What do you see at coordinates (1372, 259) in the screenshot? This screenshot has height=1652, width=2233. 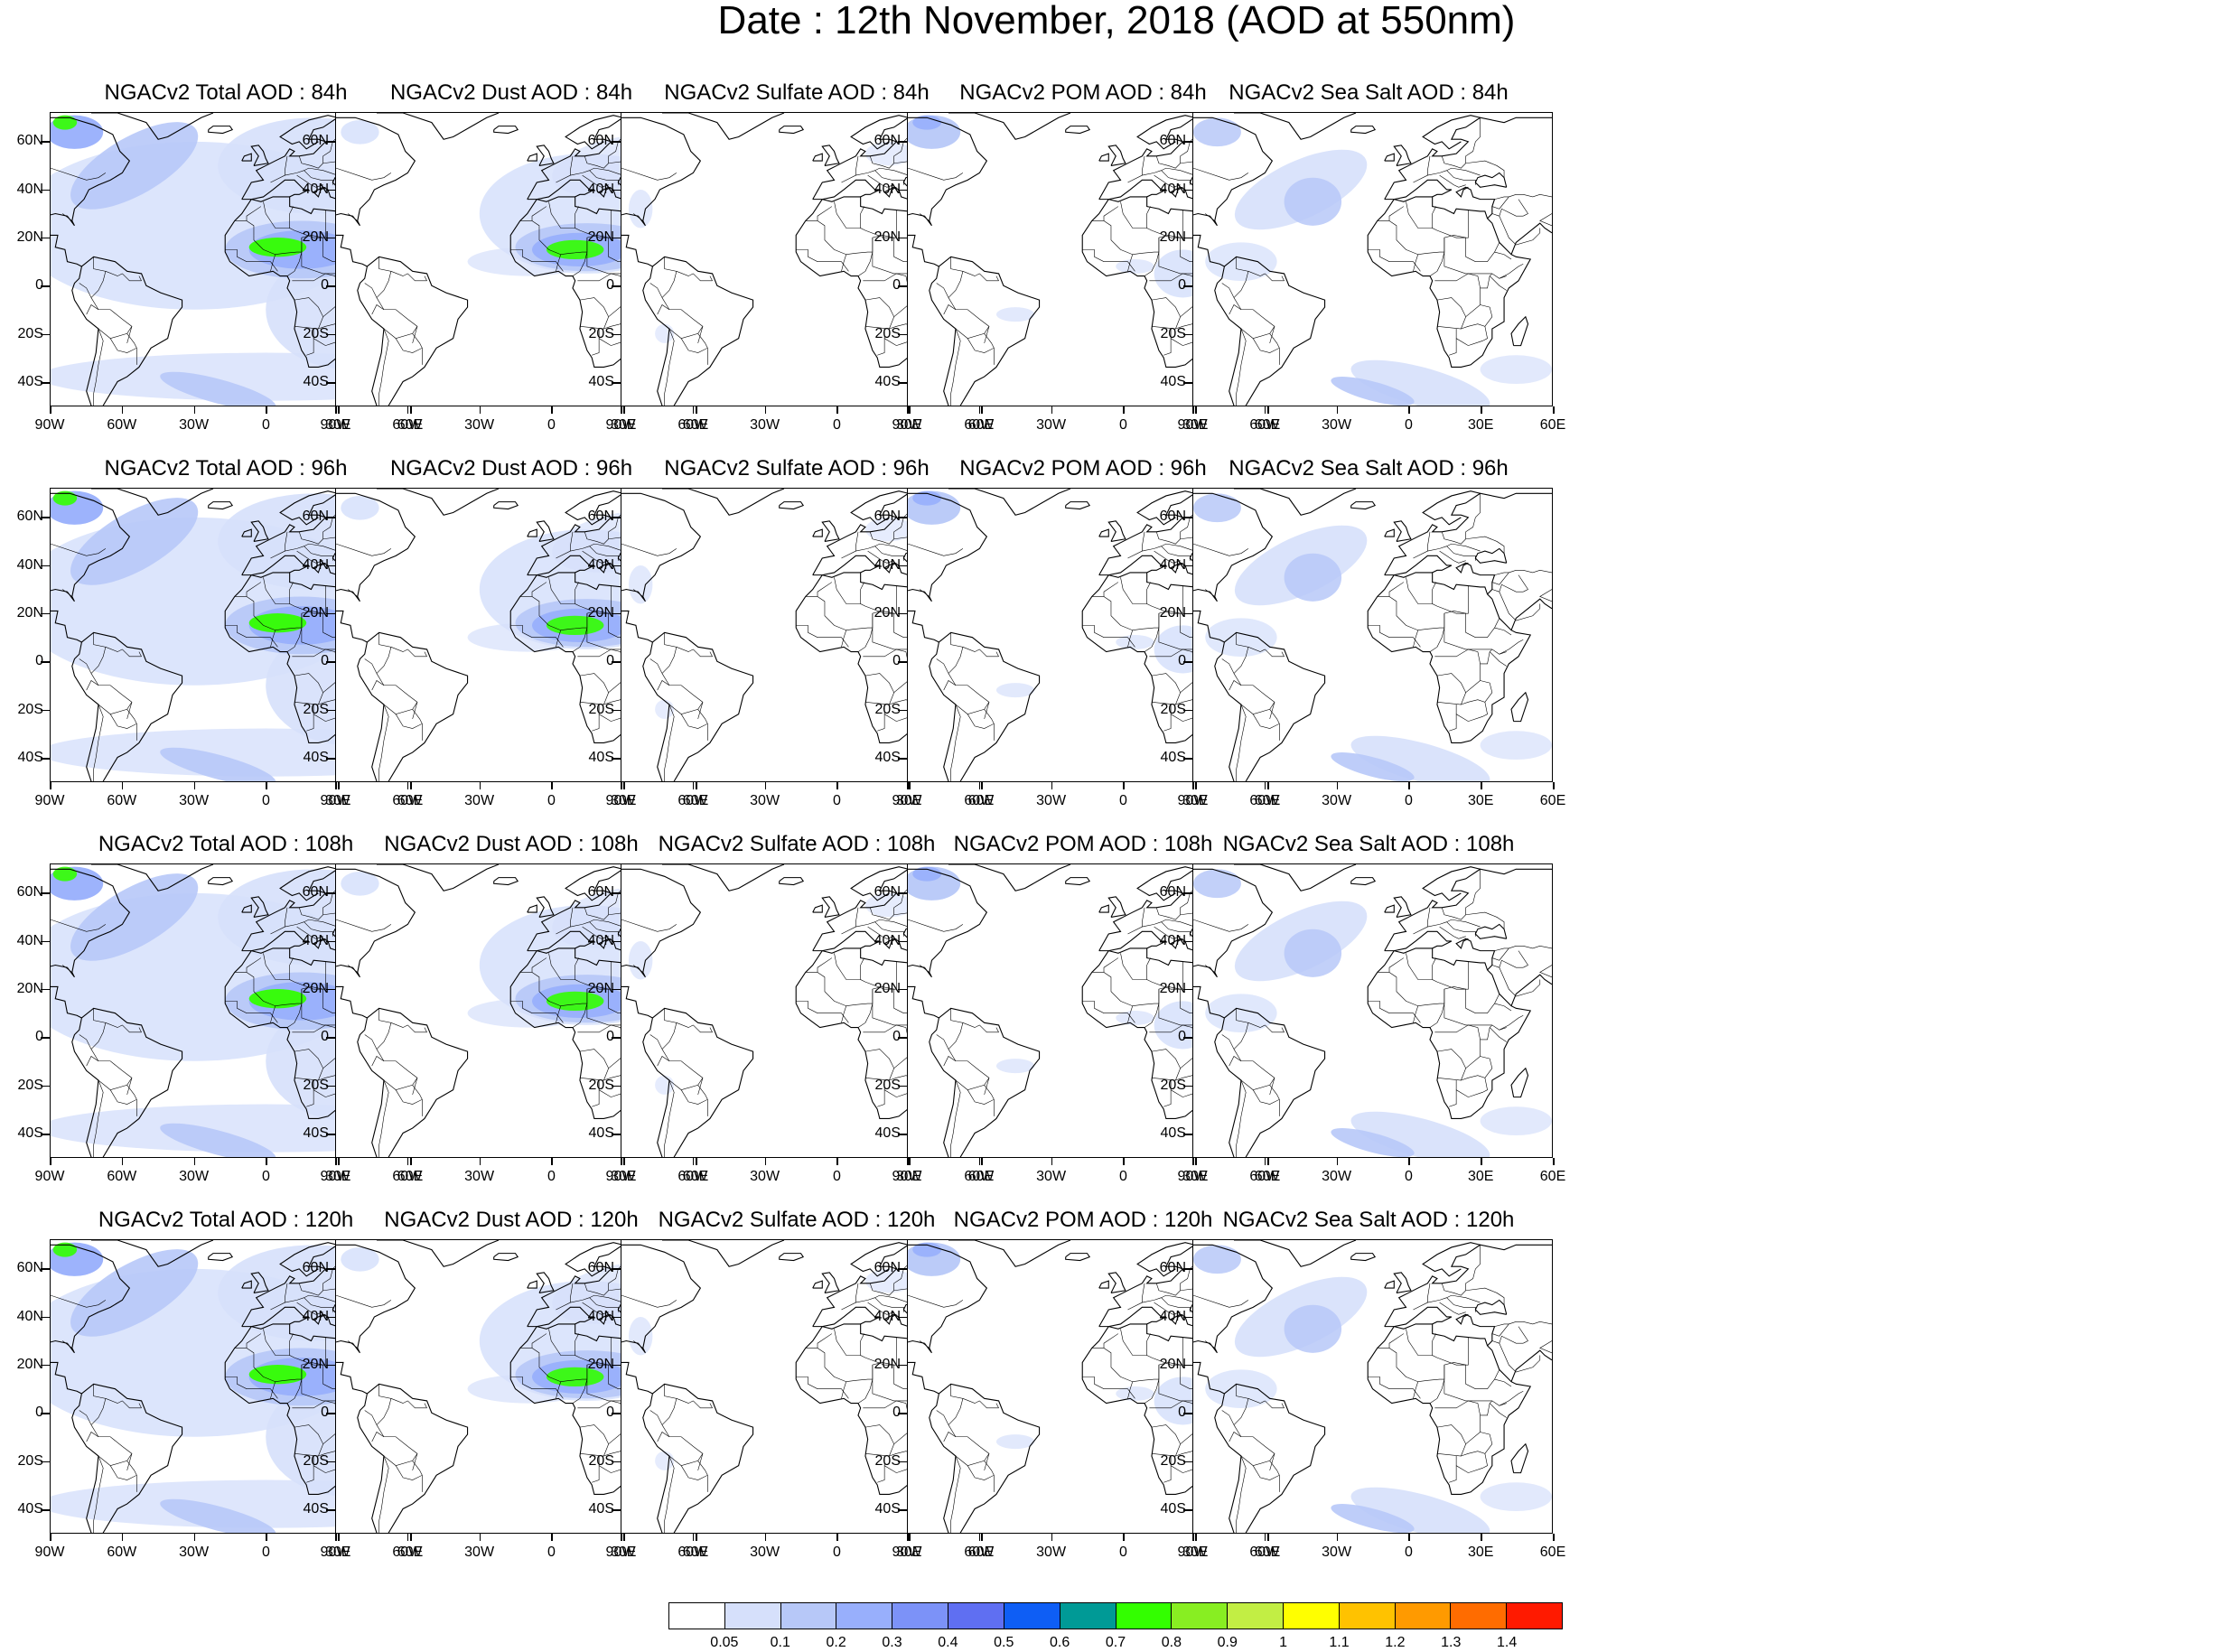 I see `map-frame` at bounding box center [1372, 259].